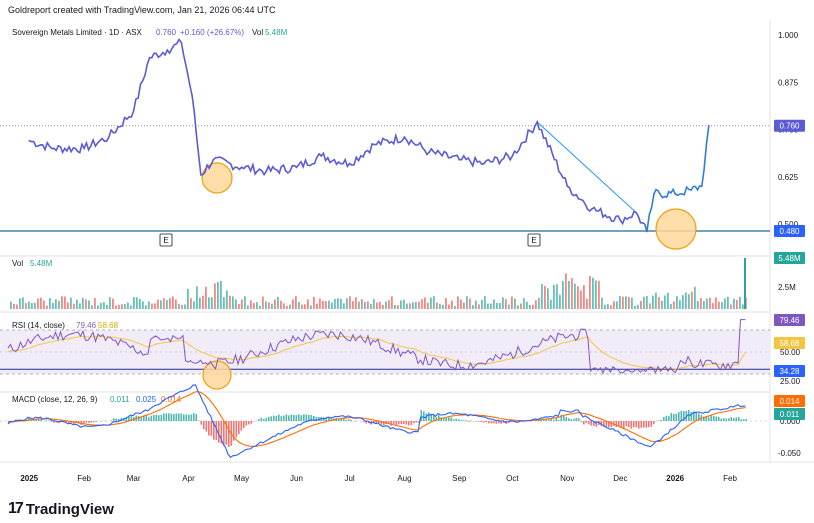 The image size is (814, 523). What do you see at coordinates (134, 478) in the screenshot?
I see `time-axis-tick-2: Mar` at bounding box center [134, 478].